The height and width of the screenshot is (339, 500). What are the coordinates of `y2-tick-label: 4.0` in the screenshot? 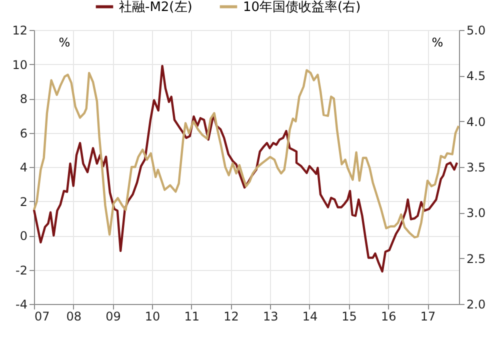 It's located at (476, 121).